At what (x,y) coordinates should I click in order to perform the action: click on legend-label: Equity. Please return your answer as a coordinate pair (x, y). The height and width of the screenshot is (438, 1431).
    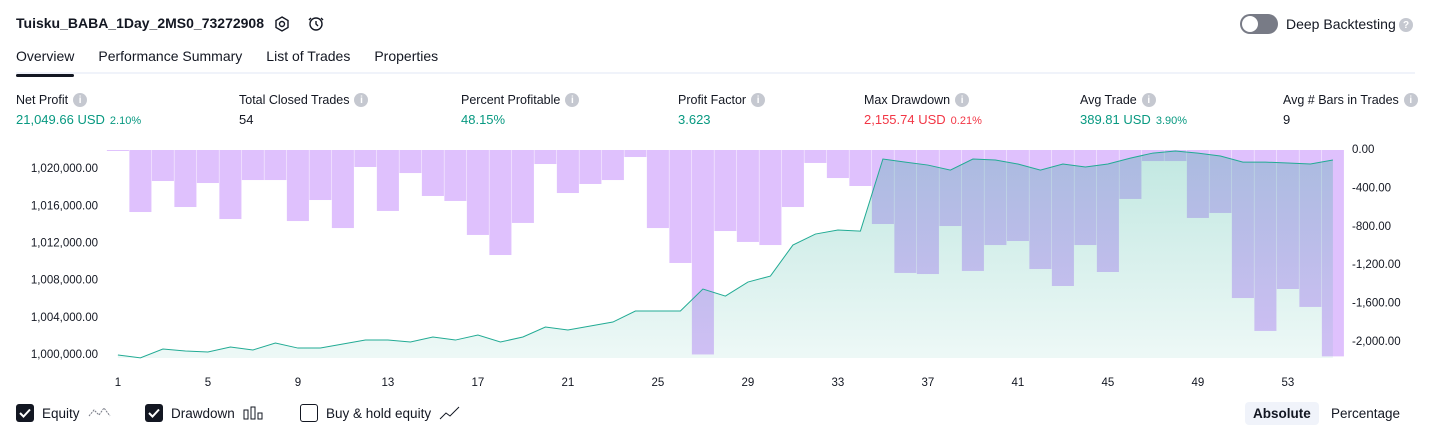
    Looking at the image, I should click on (61, 413).